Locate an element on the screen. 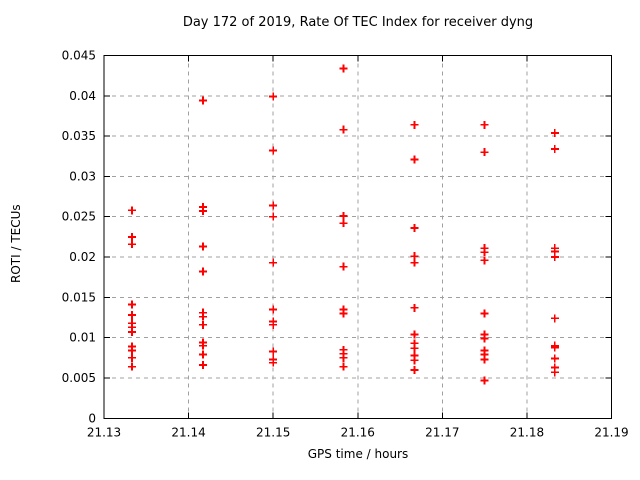 The height and width of the screenshot is (480, 640). y-tick-label: 0 is located at coordinates (92, 418).